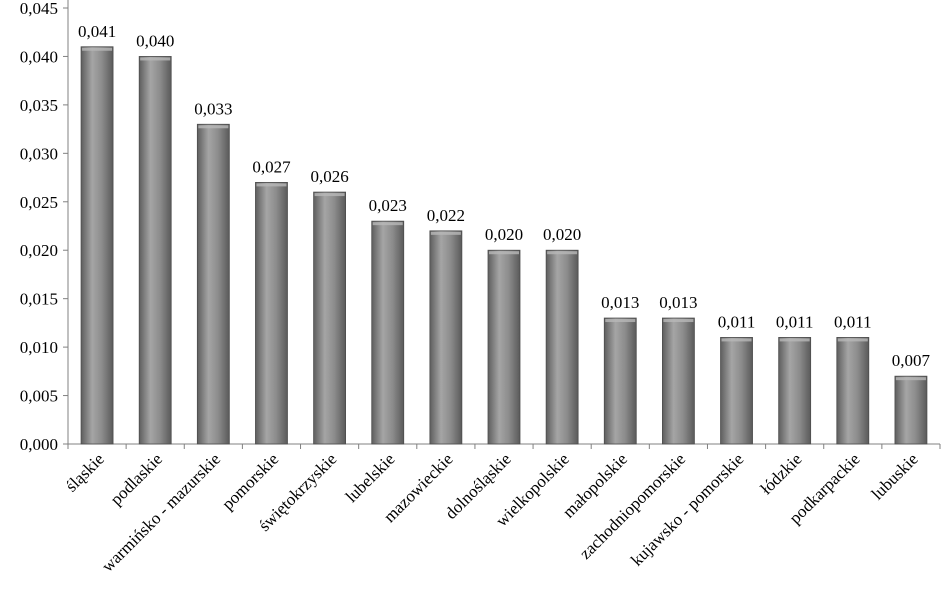 Image resolution: width=942 pixels, height=605 pixels. Describe the element at coordinates (39, 9) in the screenshot. I see `y-tick-label: 0,045` at that location.